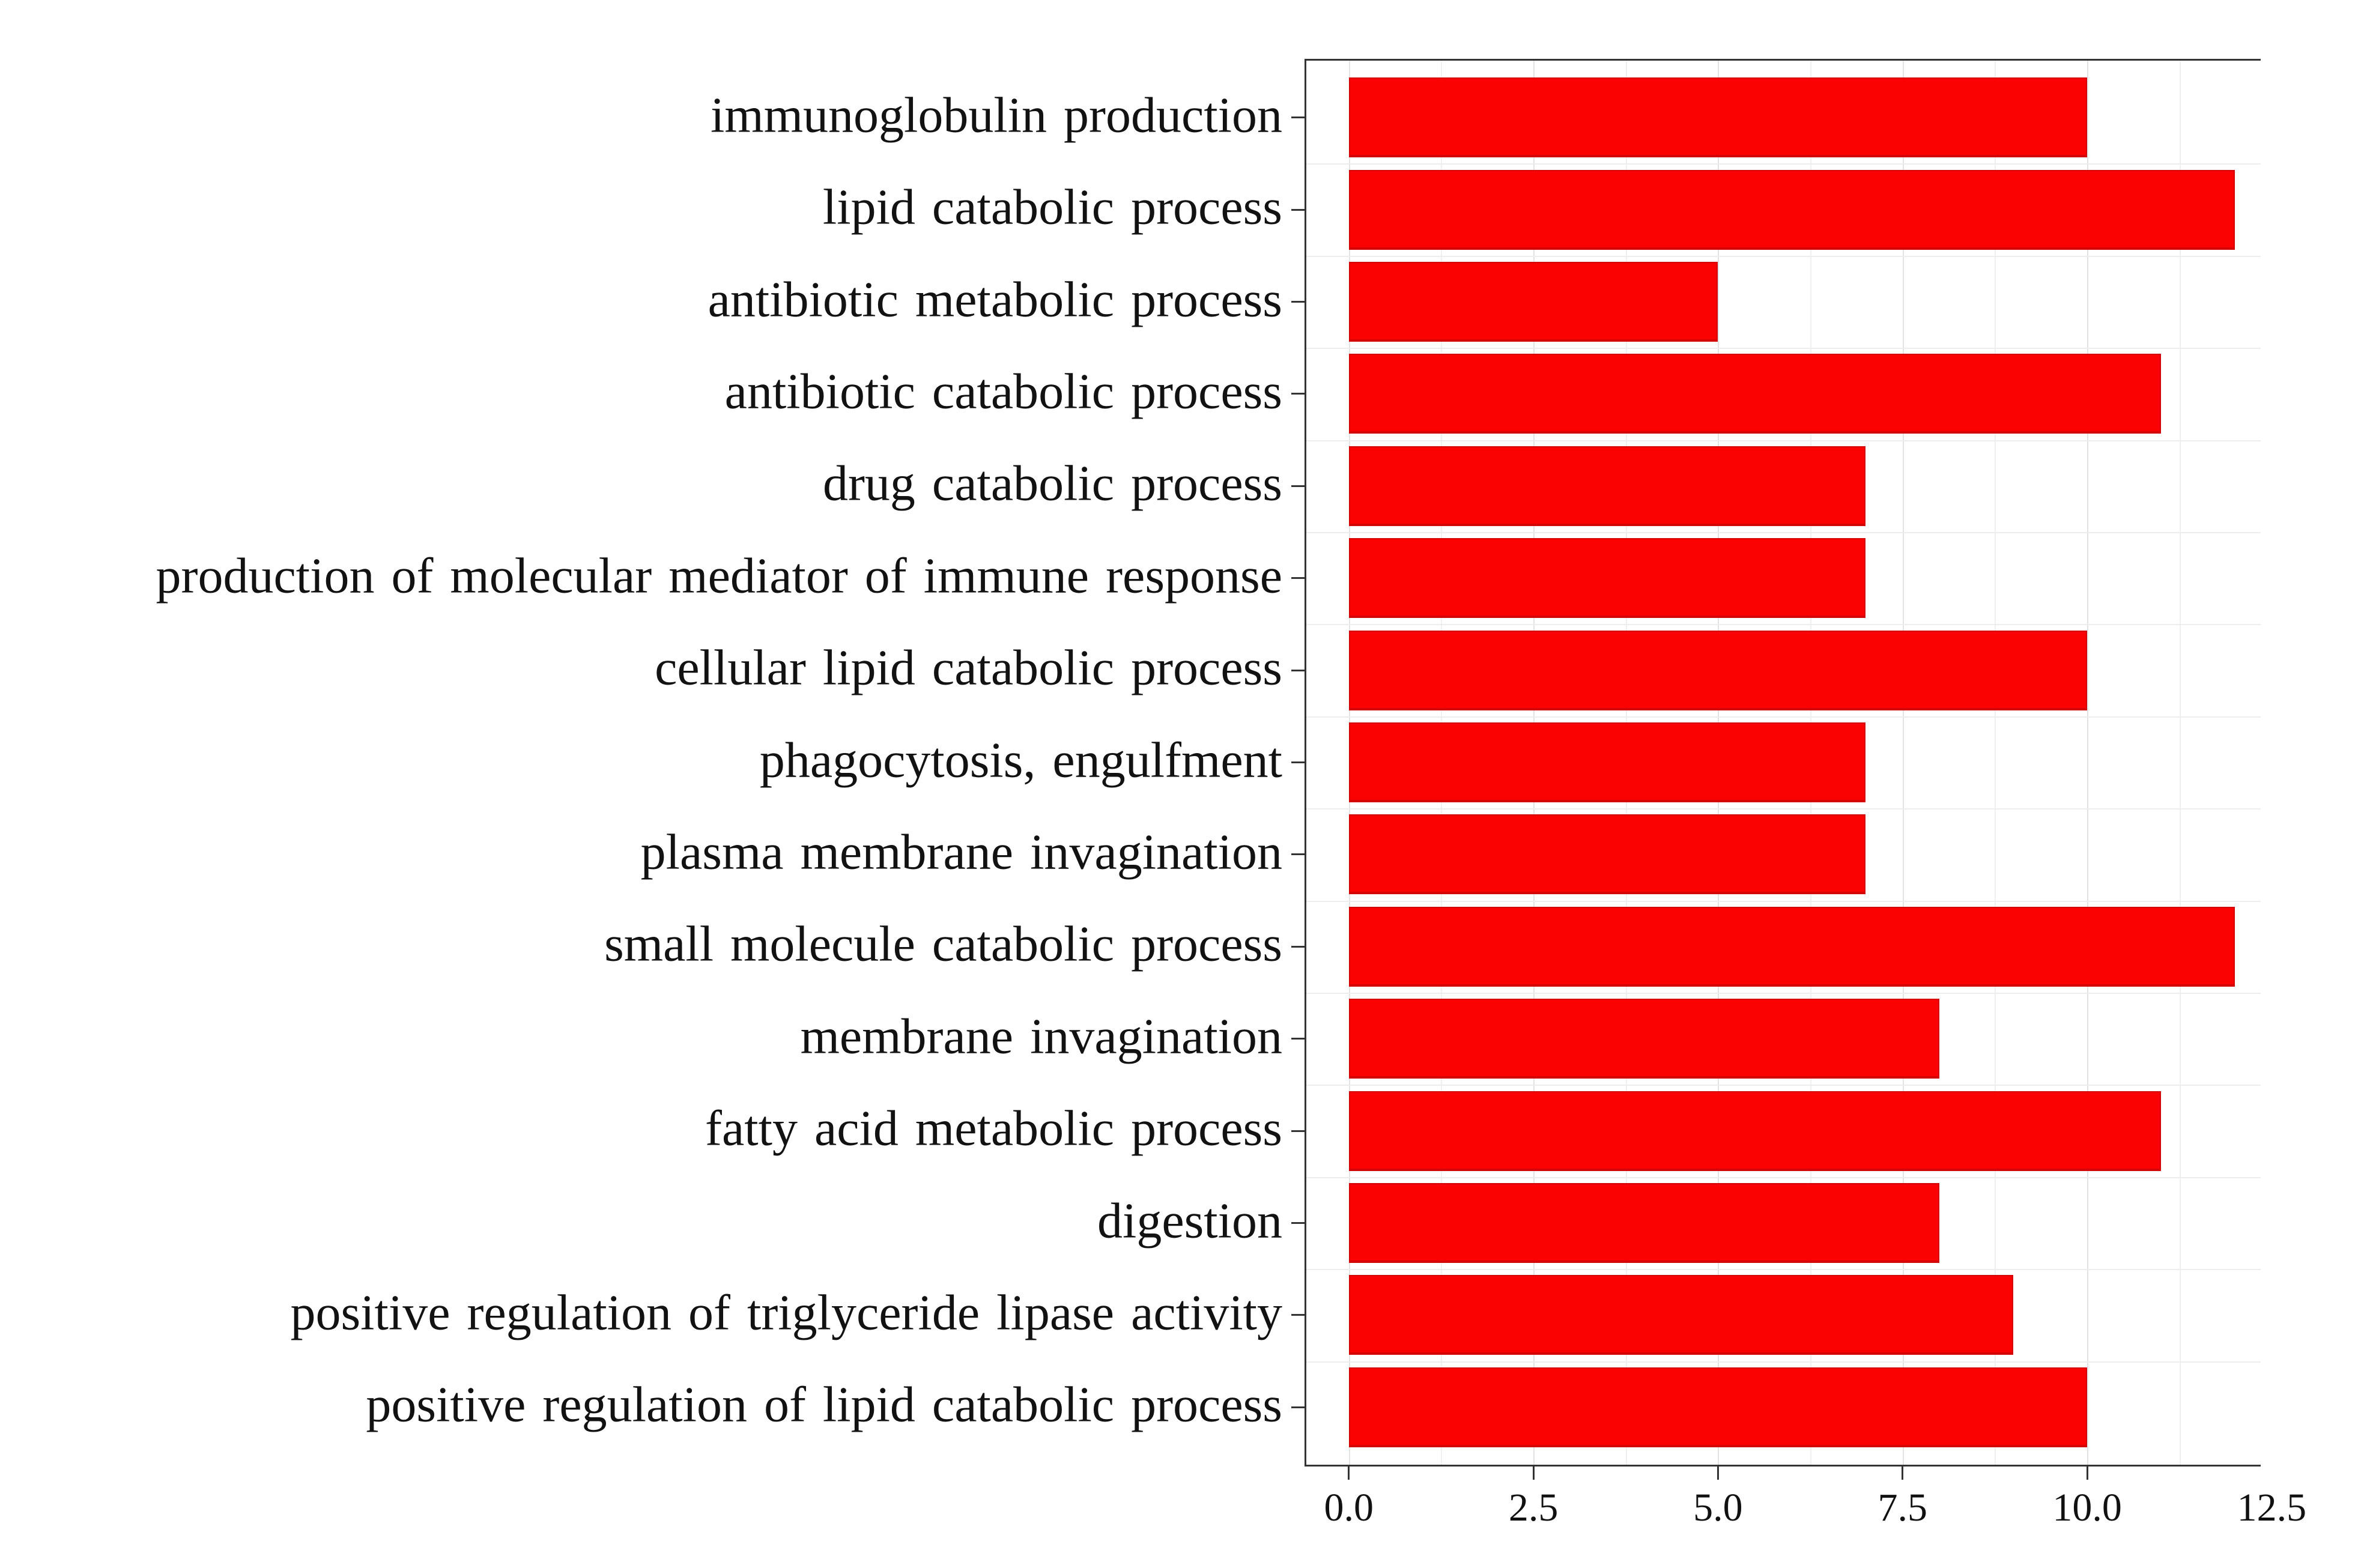 This screenshot has height=1568, width=2373. I want to click on category-label: lipid catabolic process, so click(1052, 207).